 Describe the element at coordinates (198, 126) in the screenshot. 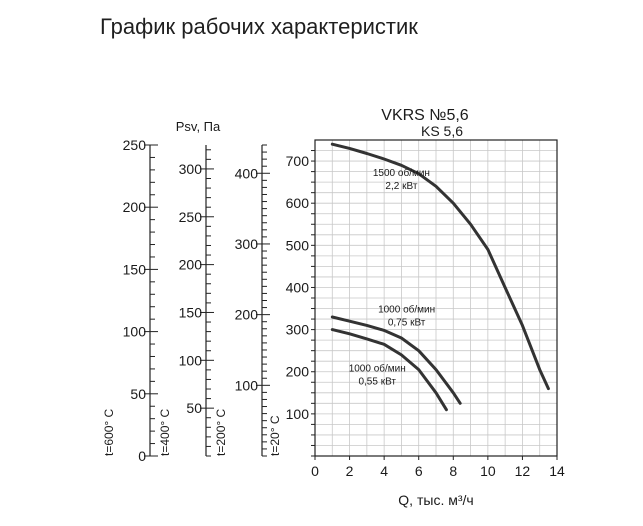

I see `y-axis-label: Psv, Па` at that location.